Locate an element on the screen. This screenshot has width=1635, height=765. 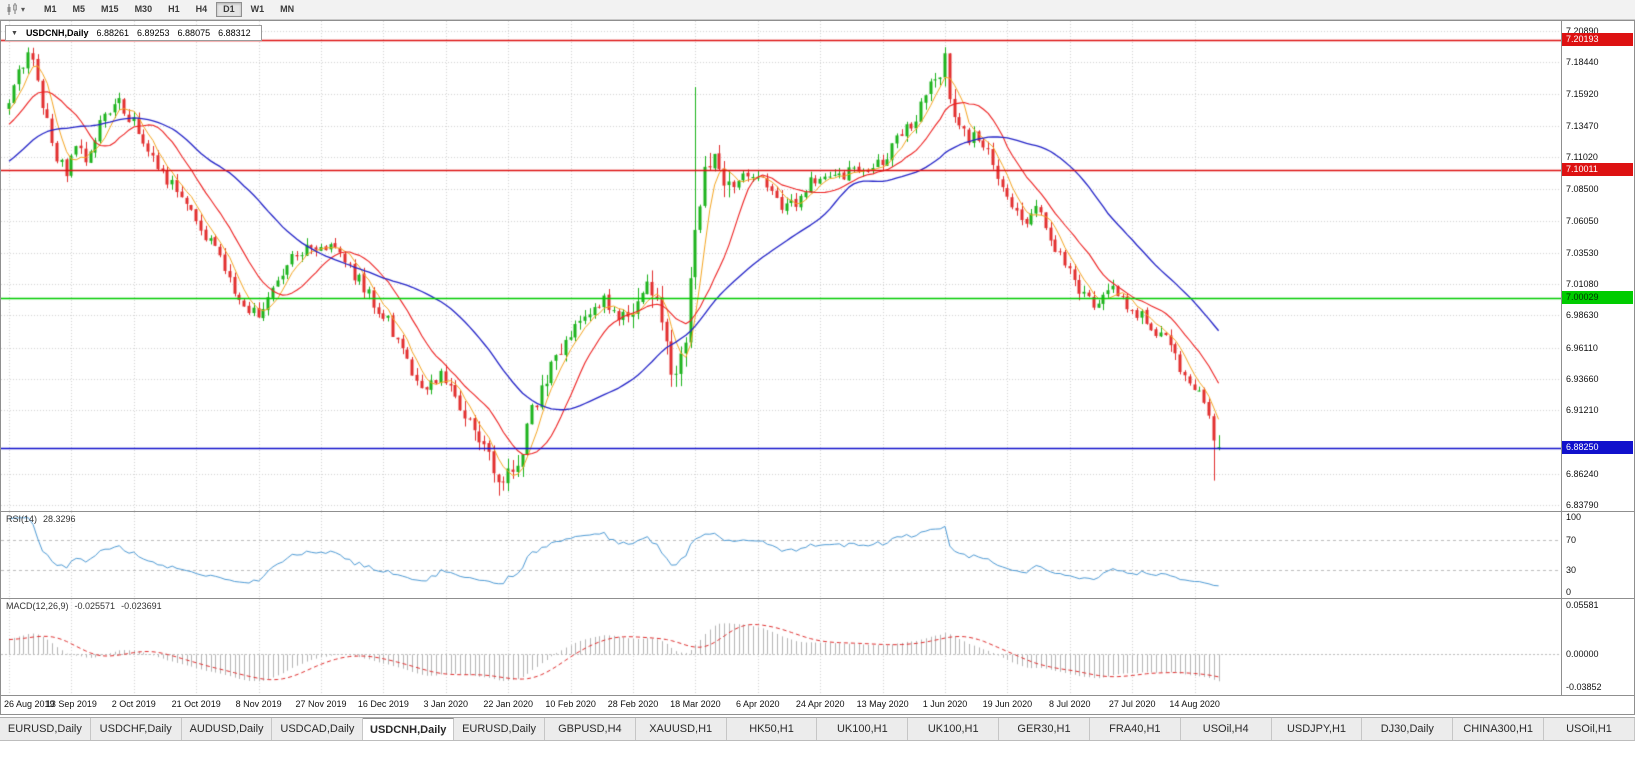
date-axis-label: 13 Sep 2019 is located at coordinates (71, 704).